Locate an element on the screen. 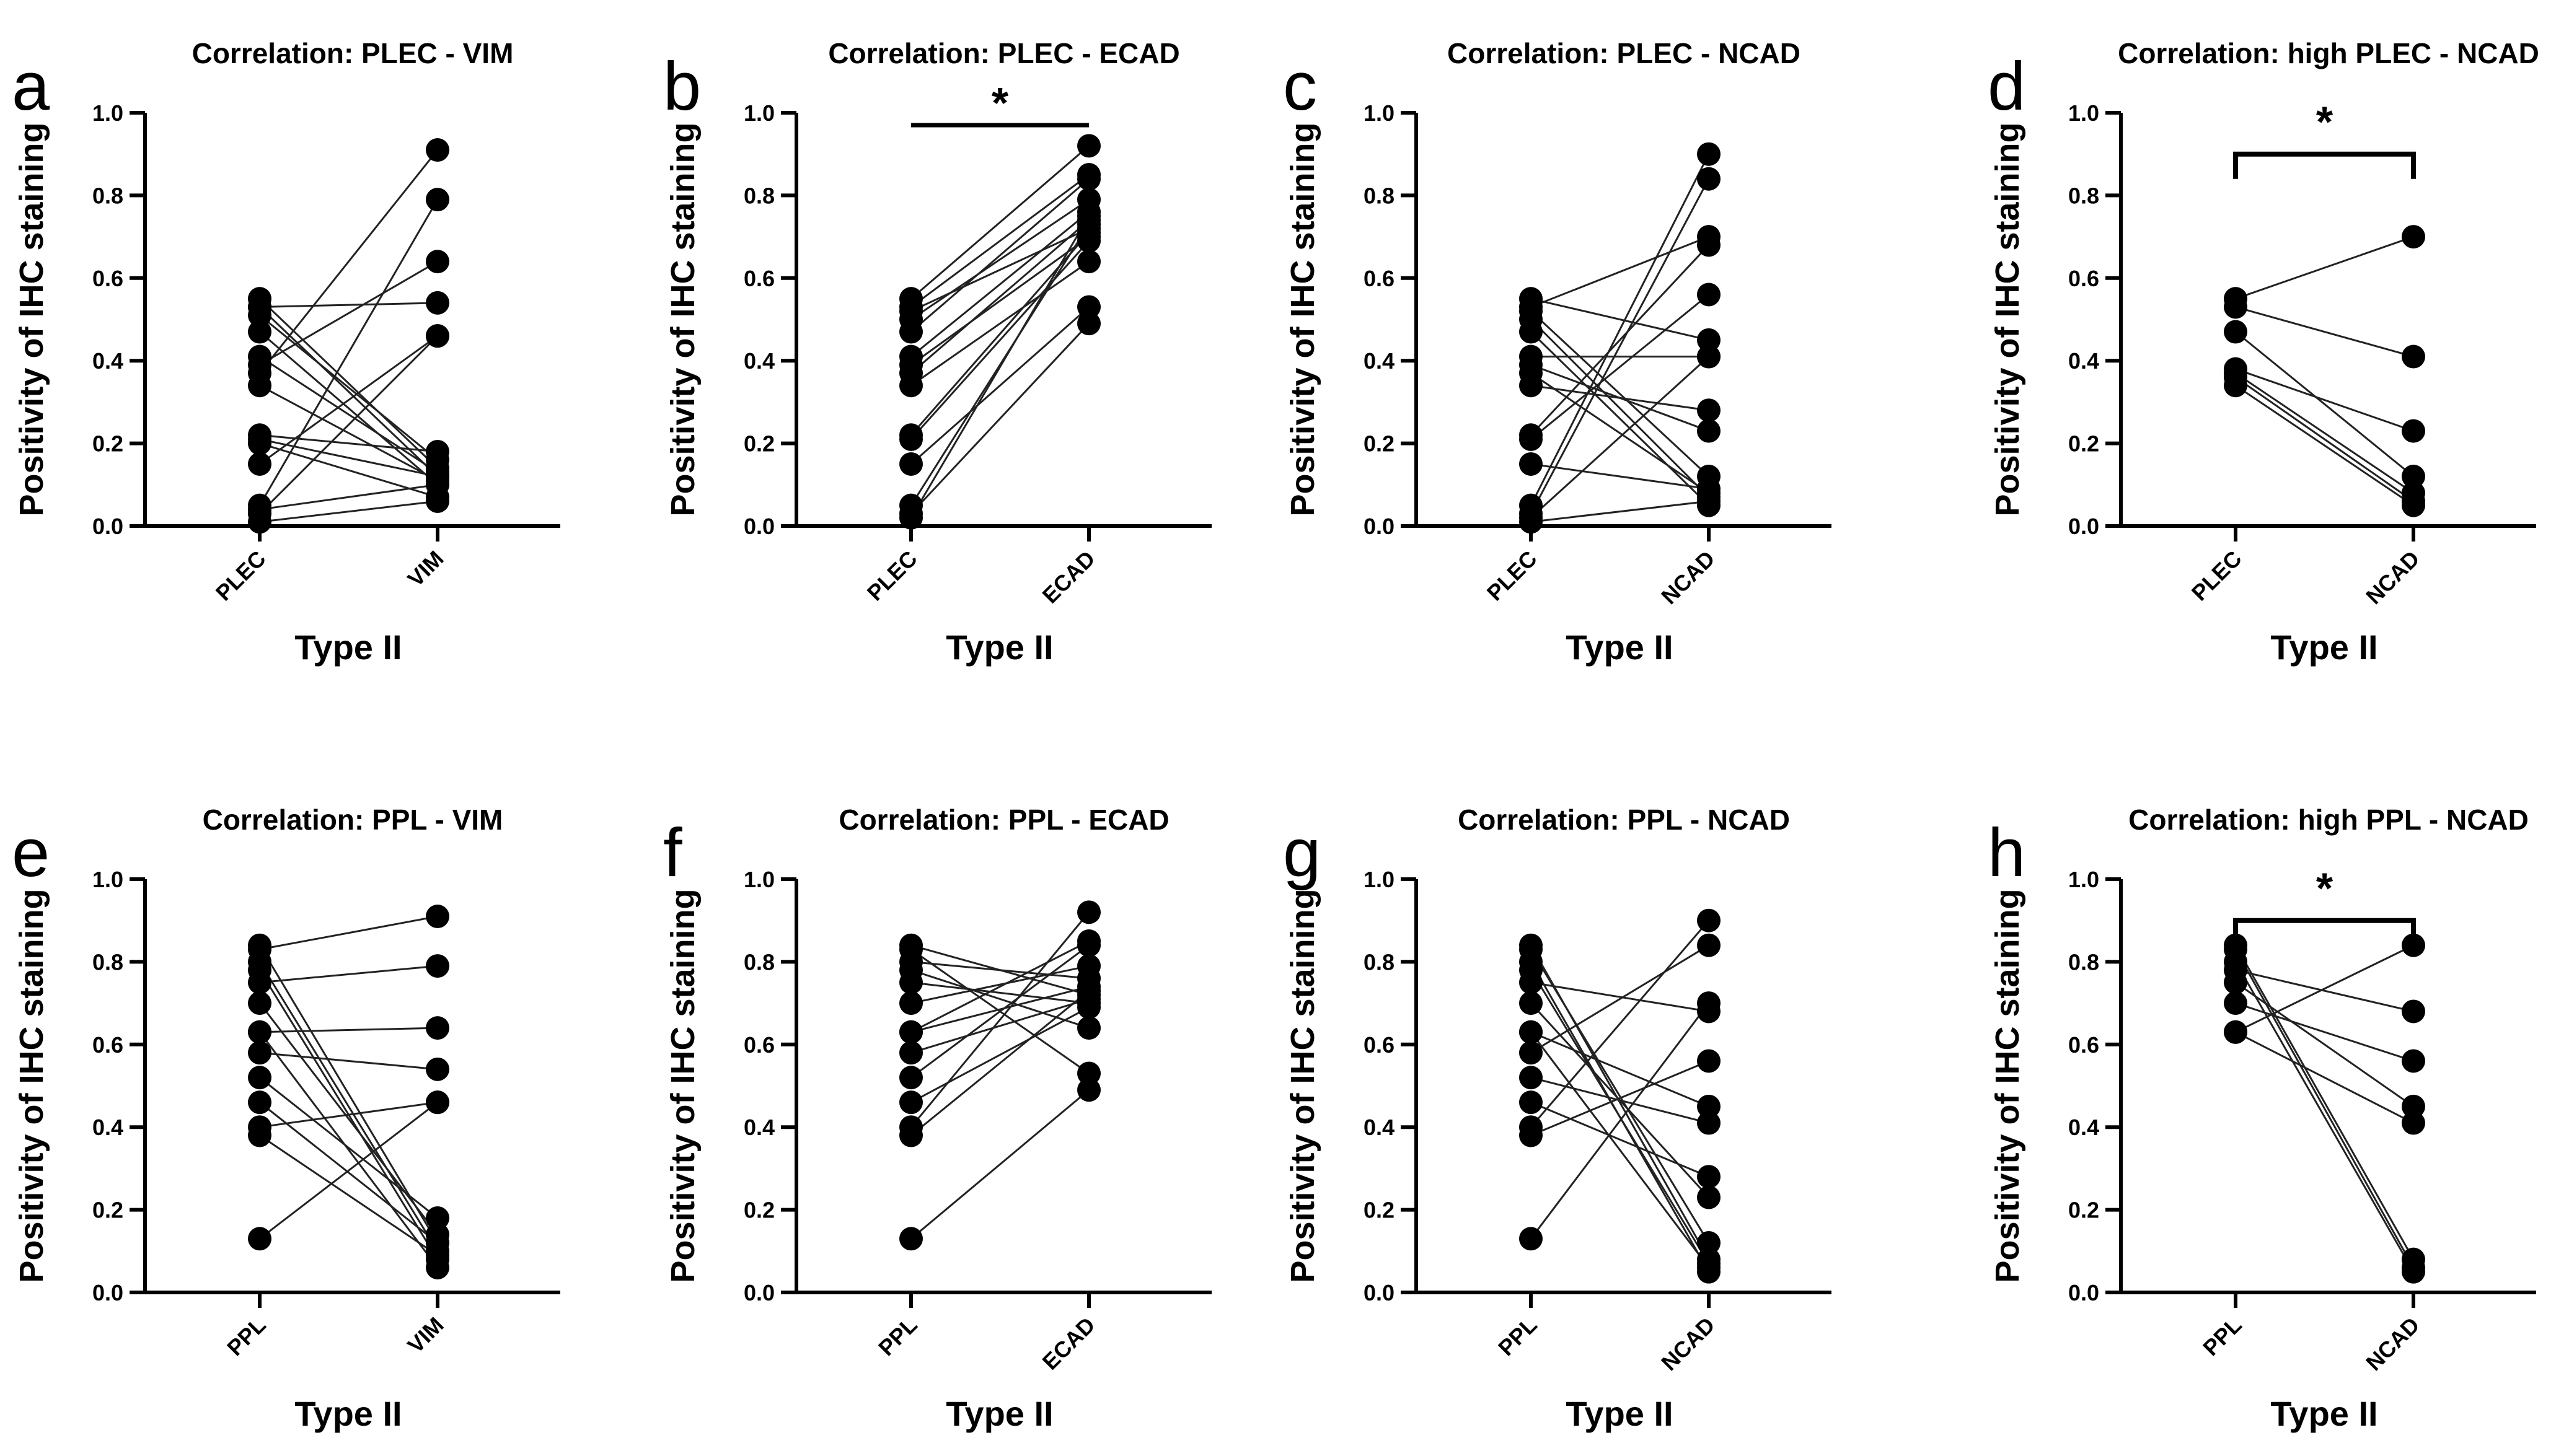  panel-title: Correlation: PPL - VIM is located at coordinates (353, 820).